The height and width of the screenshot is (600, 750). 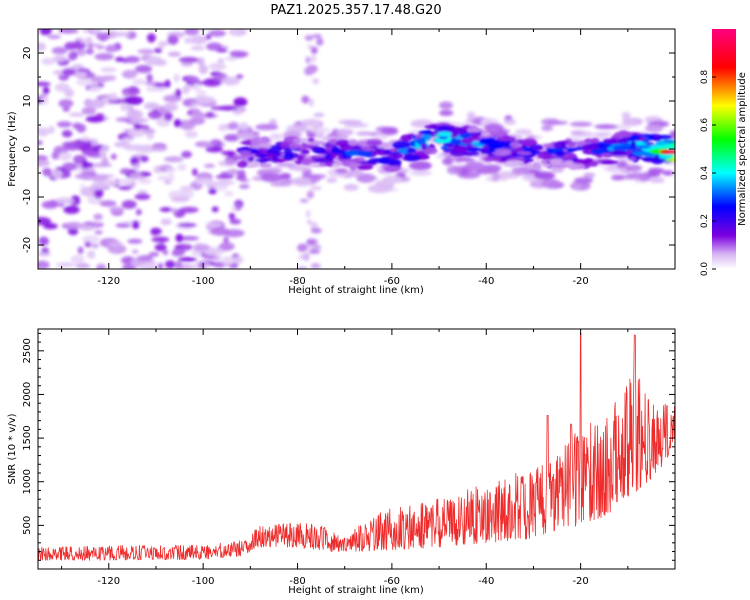 I want to click on colorbar-tick-label: 0.0, so click(x=705, y=269).